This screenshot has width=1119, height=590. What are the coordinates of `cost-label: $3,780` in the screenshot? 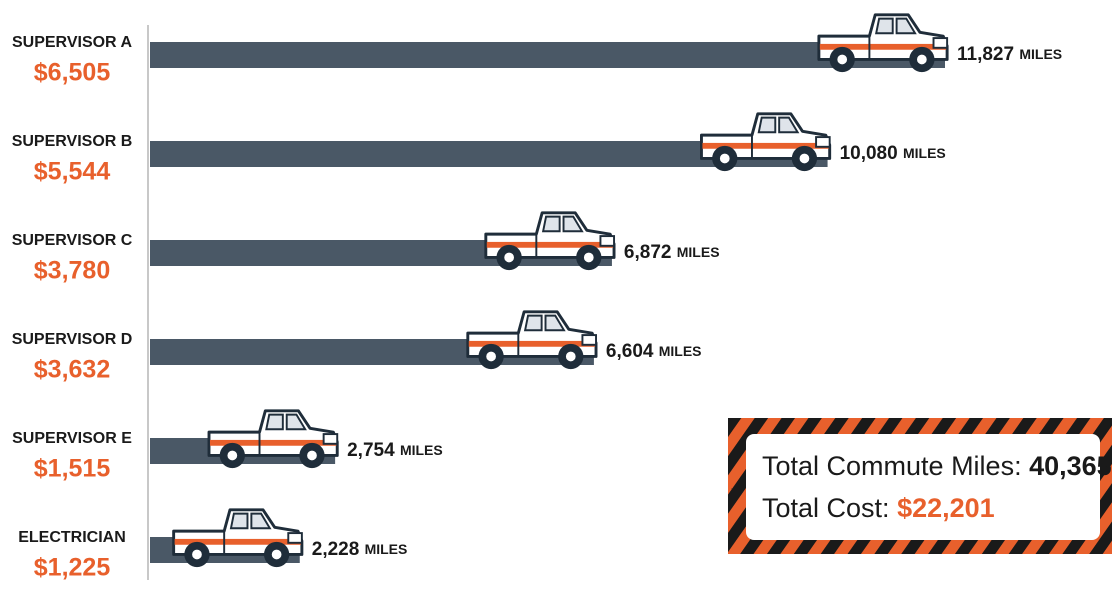 It's located at (72, 271).